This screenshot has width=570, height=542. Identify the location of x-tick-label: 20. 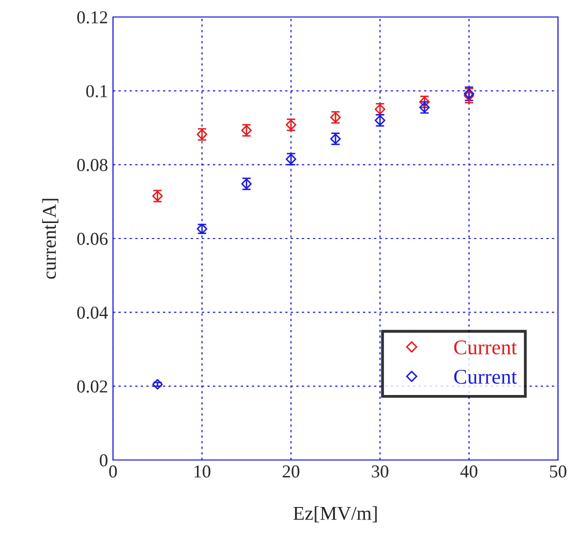
(291, 471).